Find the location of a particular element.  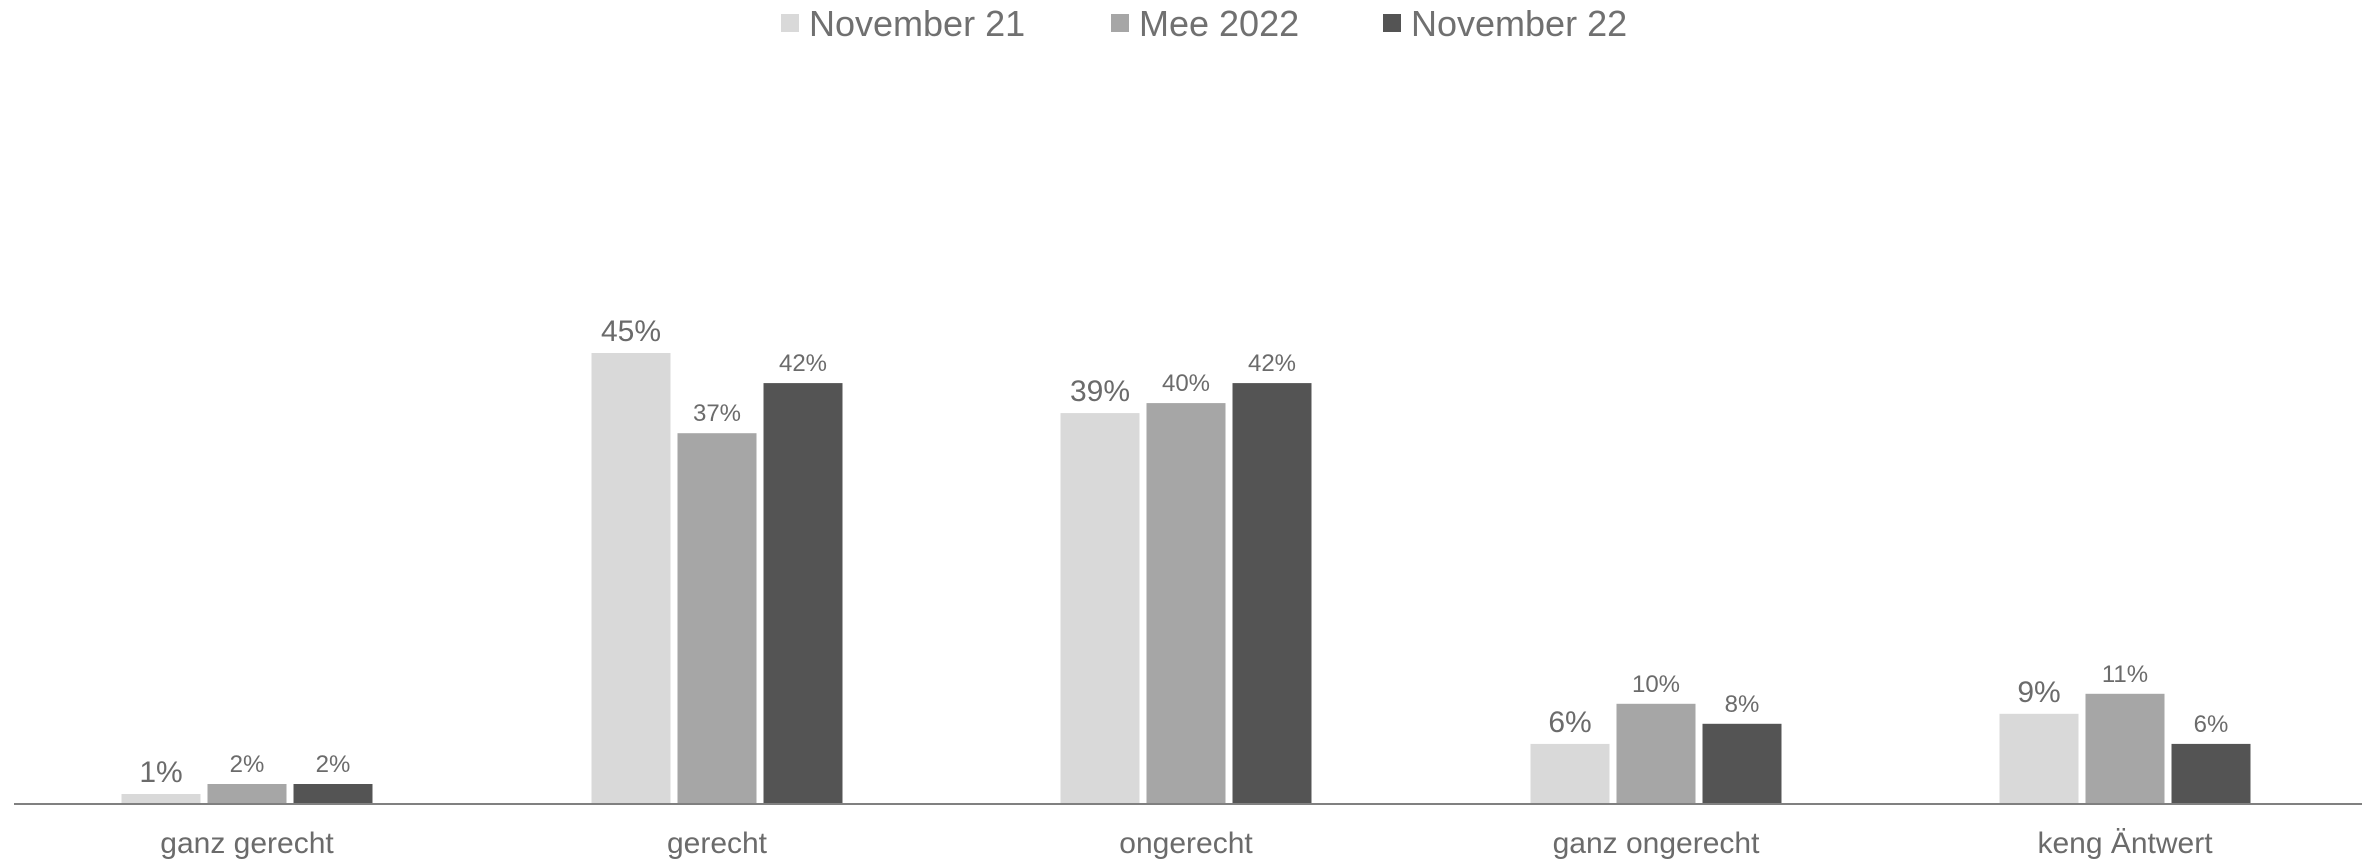

data-label-4-2: 6% is located at coordinates (2211, 724).